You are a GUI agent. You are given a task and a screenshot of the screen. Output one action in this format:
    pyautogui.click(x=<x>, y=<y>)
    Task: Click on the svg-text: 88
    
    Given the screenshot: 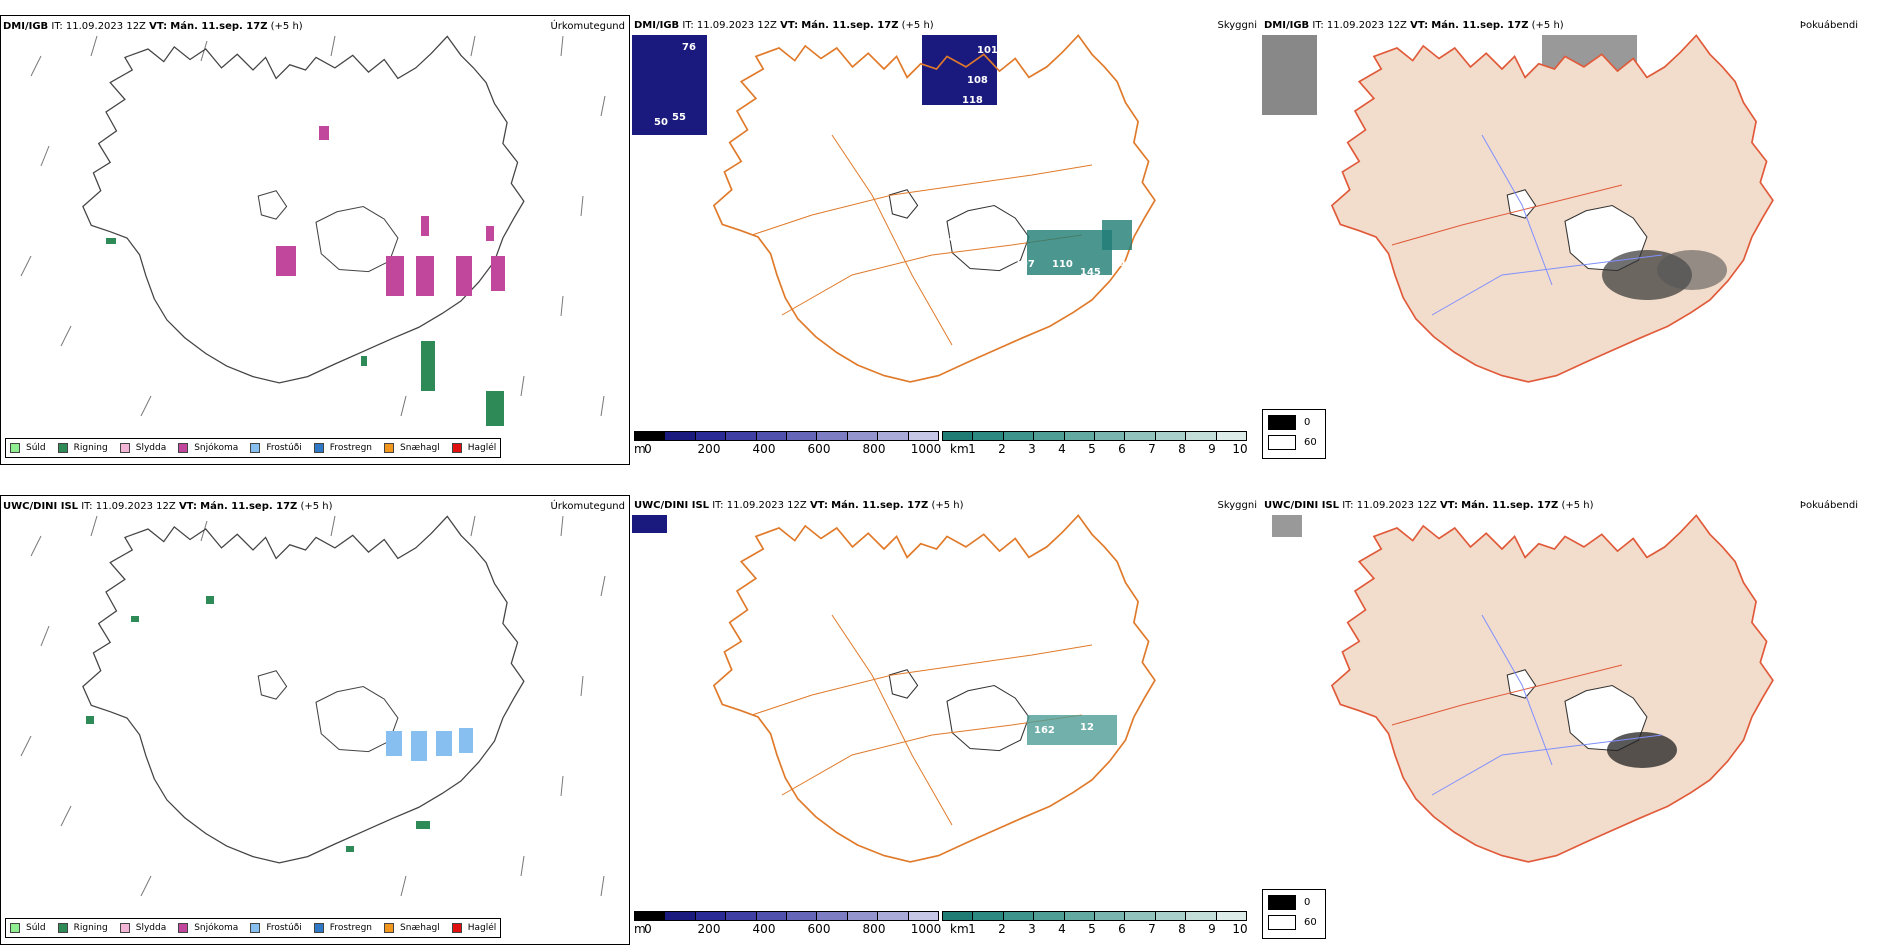 What is the action you would take?
    pyautogui.click(x=1061, y=340)
    